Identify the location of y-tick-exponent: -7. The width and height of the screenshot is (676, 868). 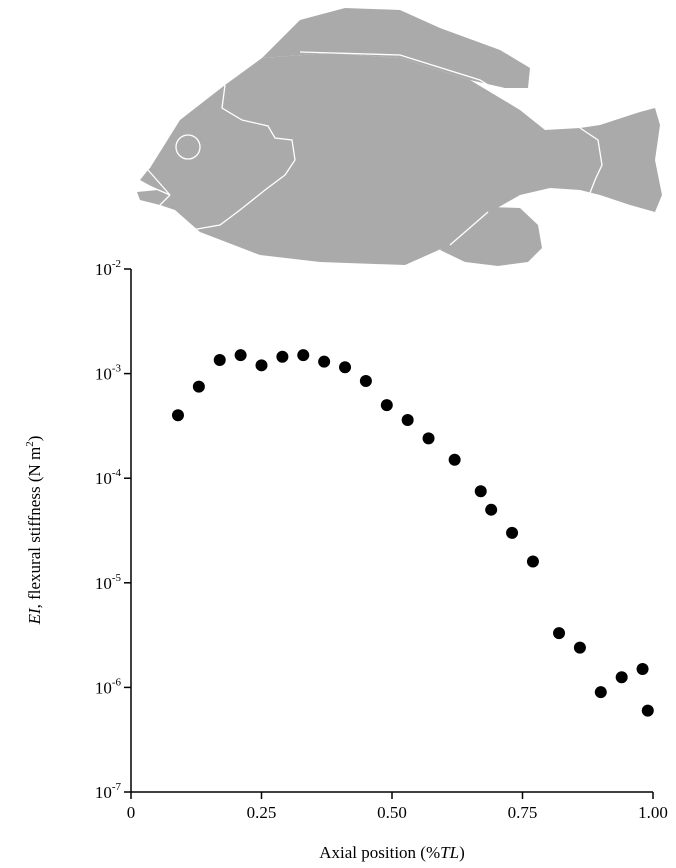
(117, 787).